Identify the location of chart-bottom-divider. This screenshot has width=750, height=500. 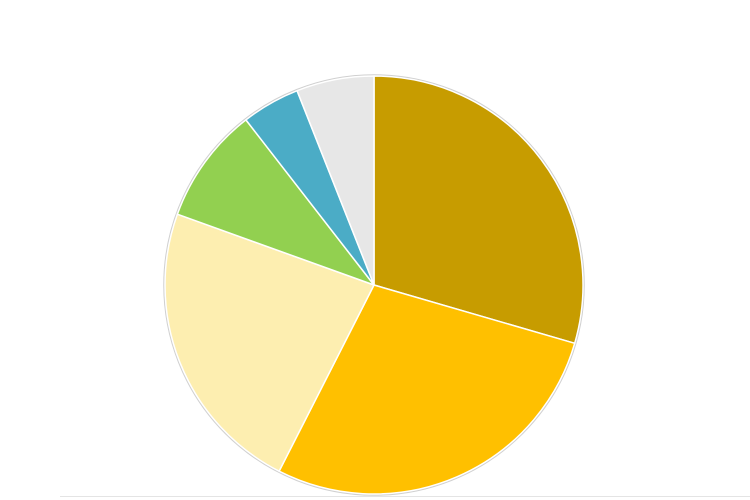
(405, 496).